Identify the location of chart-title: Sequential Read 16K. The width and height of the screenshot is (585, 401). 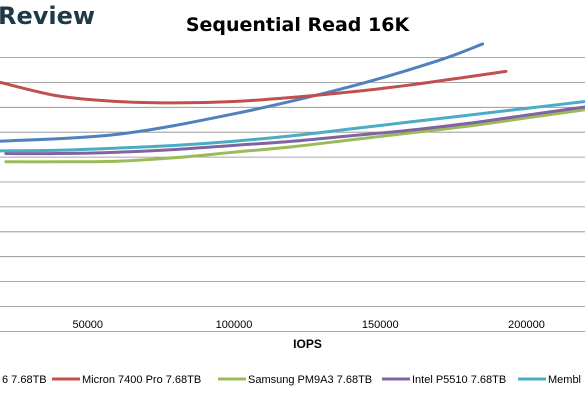
(297, 25).